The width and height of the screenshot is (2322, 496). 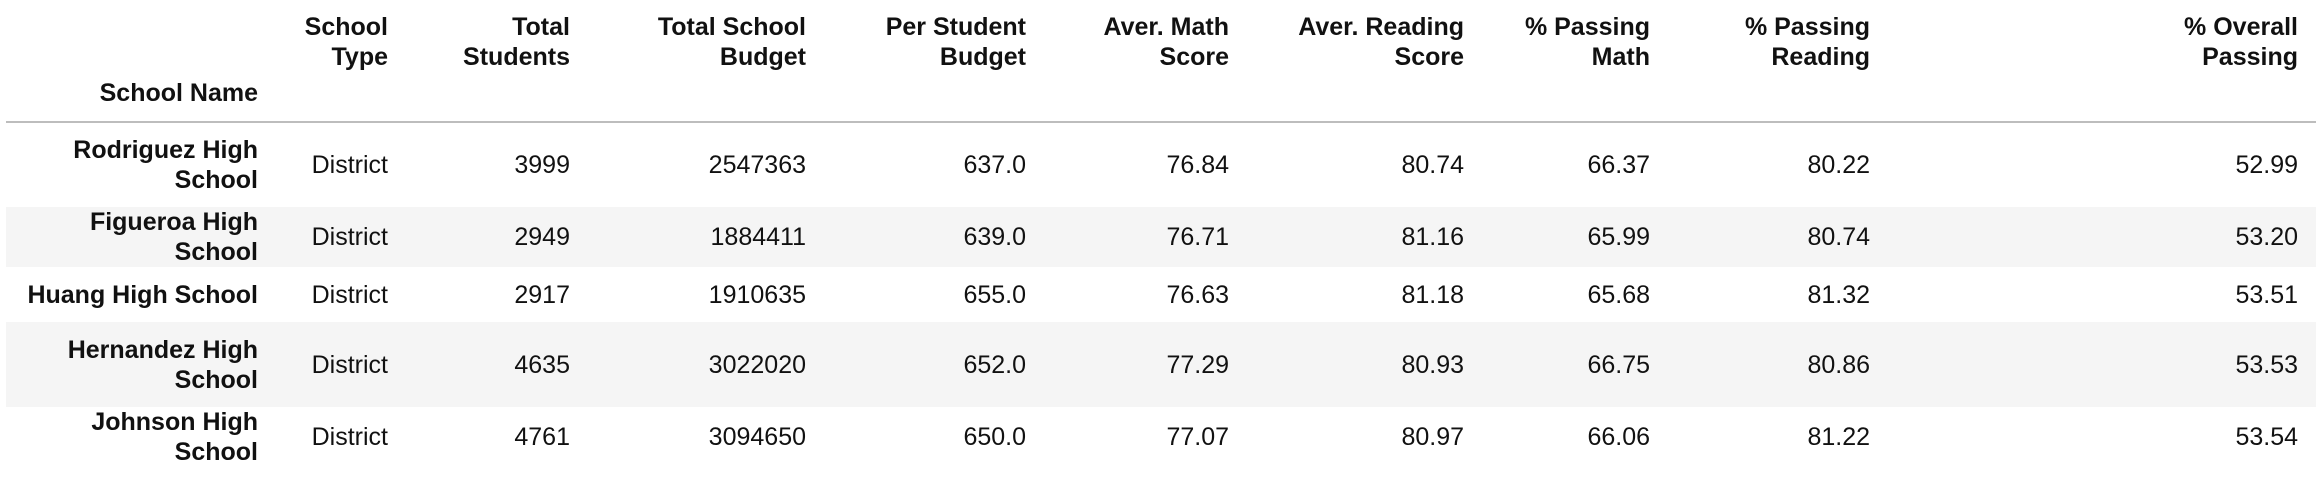 What do you see at coordinates (2266, 437) in the screenshot?
I see `table-cell: 53.54` at bounding box center [2266, 437].